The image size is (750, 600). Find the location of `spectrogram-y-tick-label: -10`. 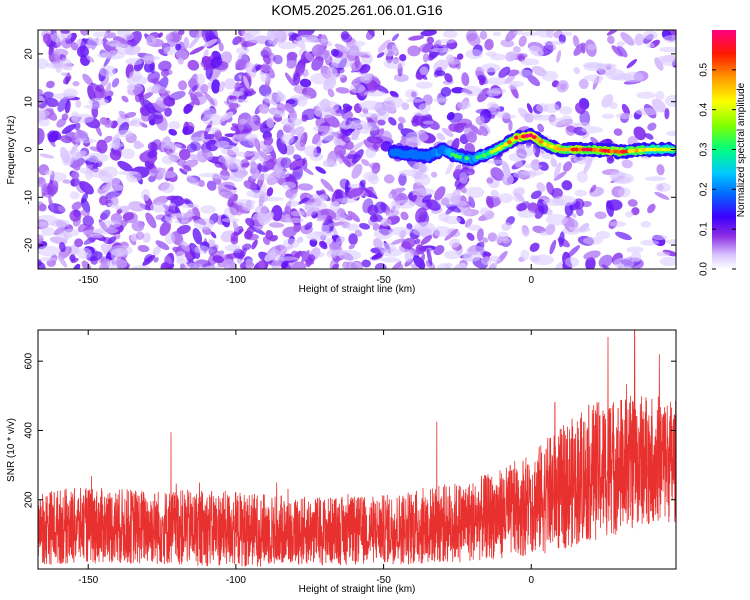

spectrogram-y-tick-label: -10 is located at coordinates (29, 197).